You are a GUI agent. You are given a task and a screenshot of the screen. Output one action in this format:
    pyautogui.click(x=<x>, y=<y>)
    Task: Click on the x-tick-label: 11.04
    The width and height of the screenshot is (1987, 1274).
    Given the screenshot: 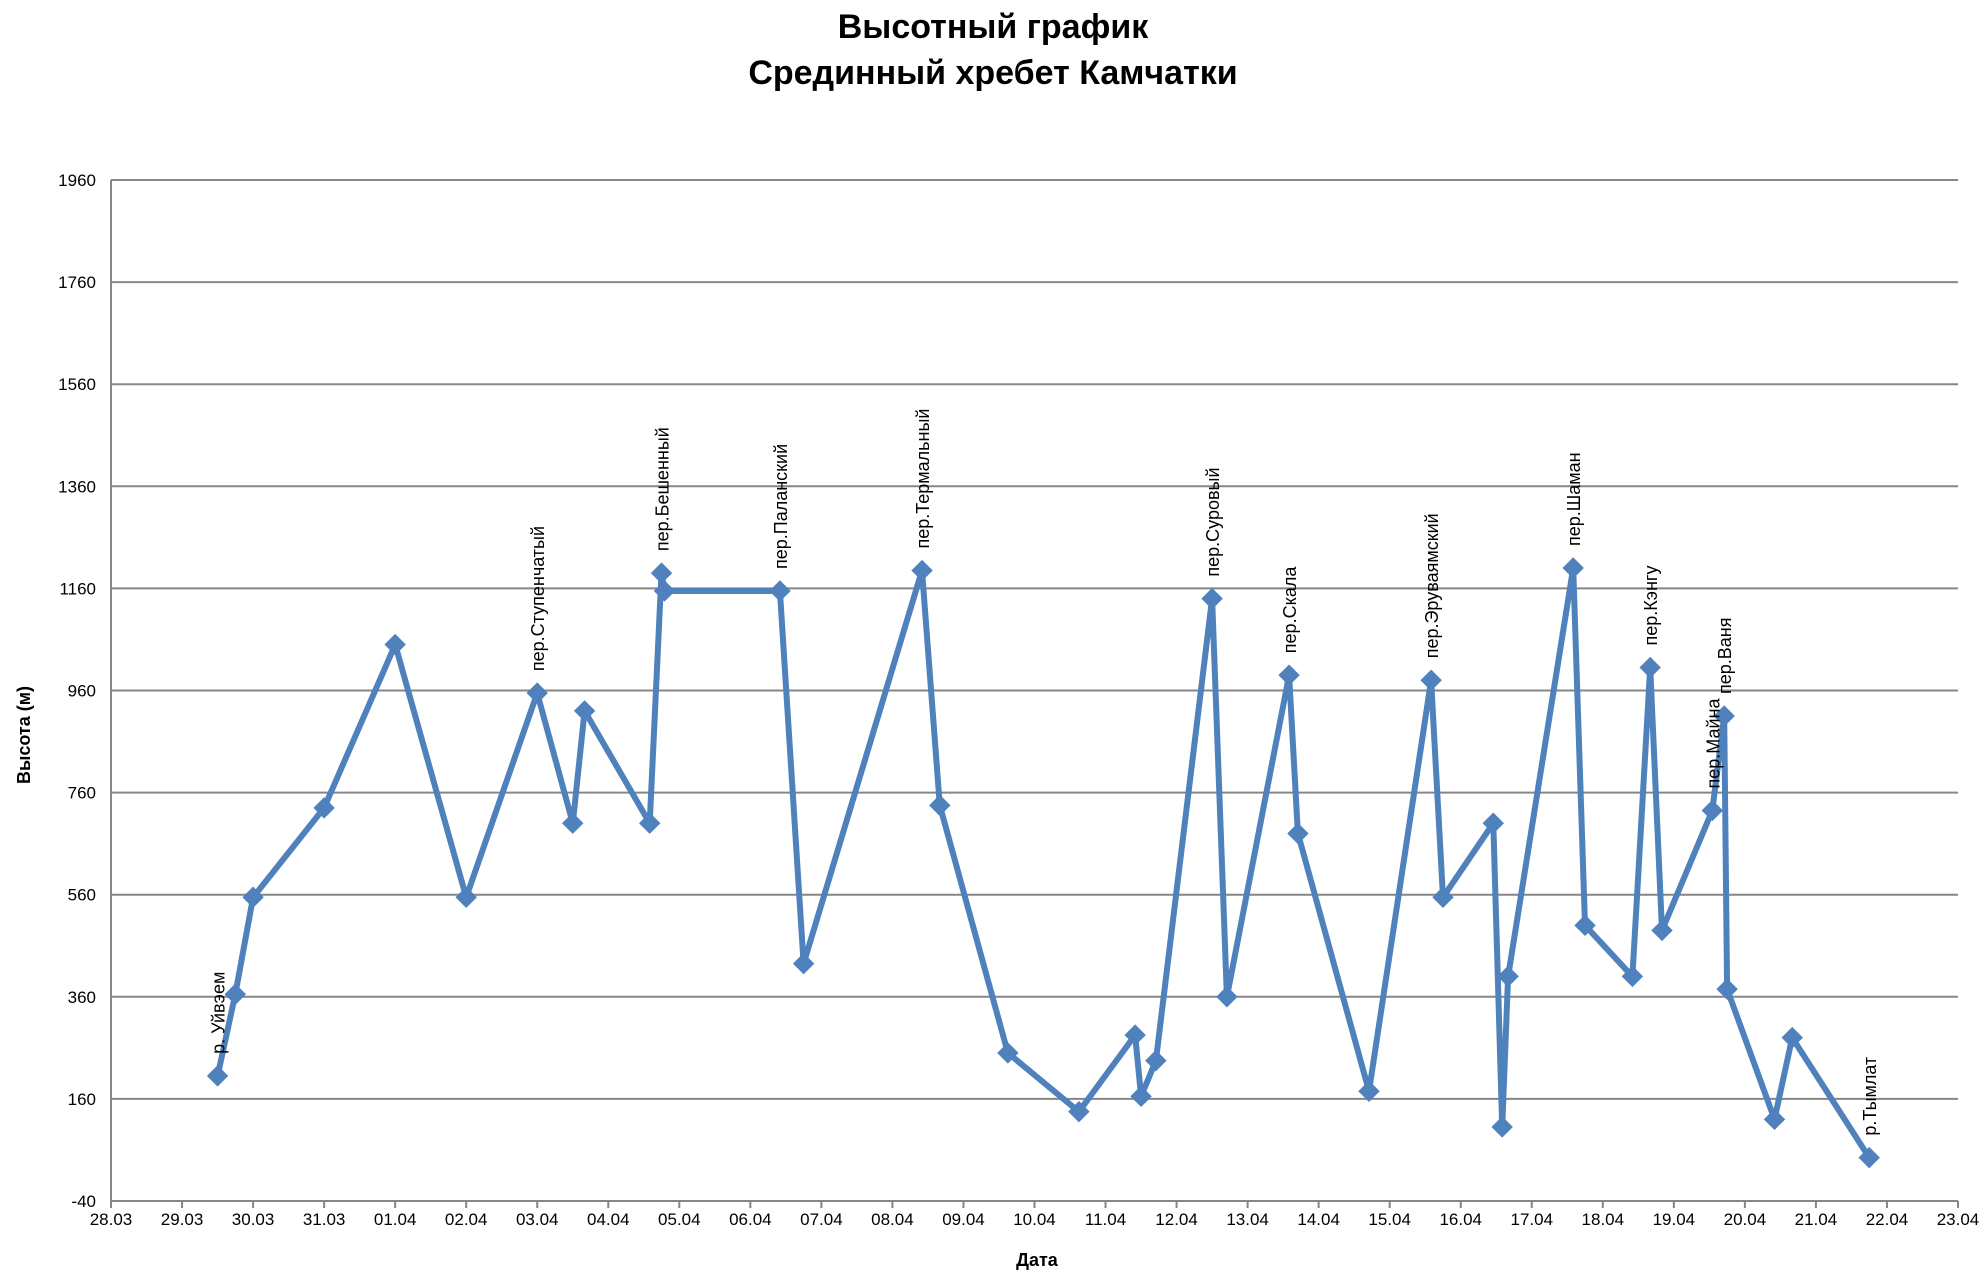 What is the action you would take?
    pyautogui.click(x=1105, y=1219)
    